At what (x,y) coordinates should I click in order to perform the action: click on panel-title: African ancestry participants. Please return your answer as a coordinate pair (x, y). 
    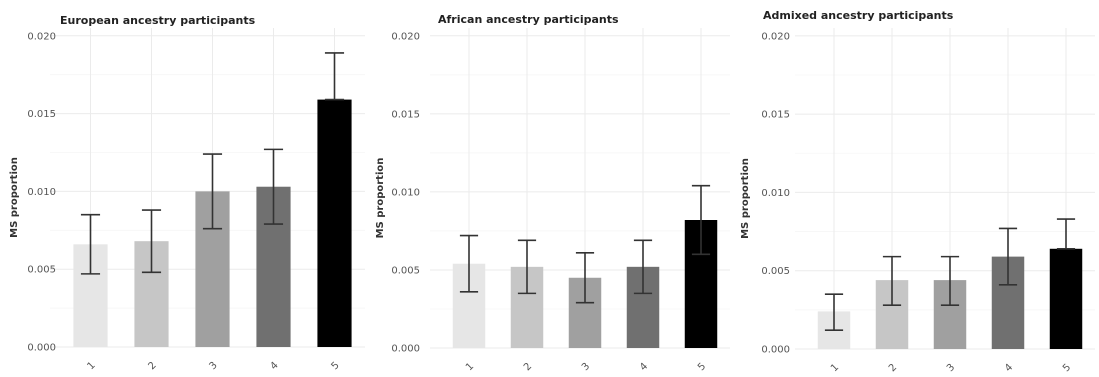
    Looking at the image, I should click on (528, 19).